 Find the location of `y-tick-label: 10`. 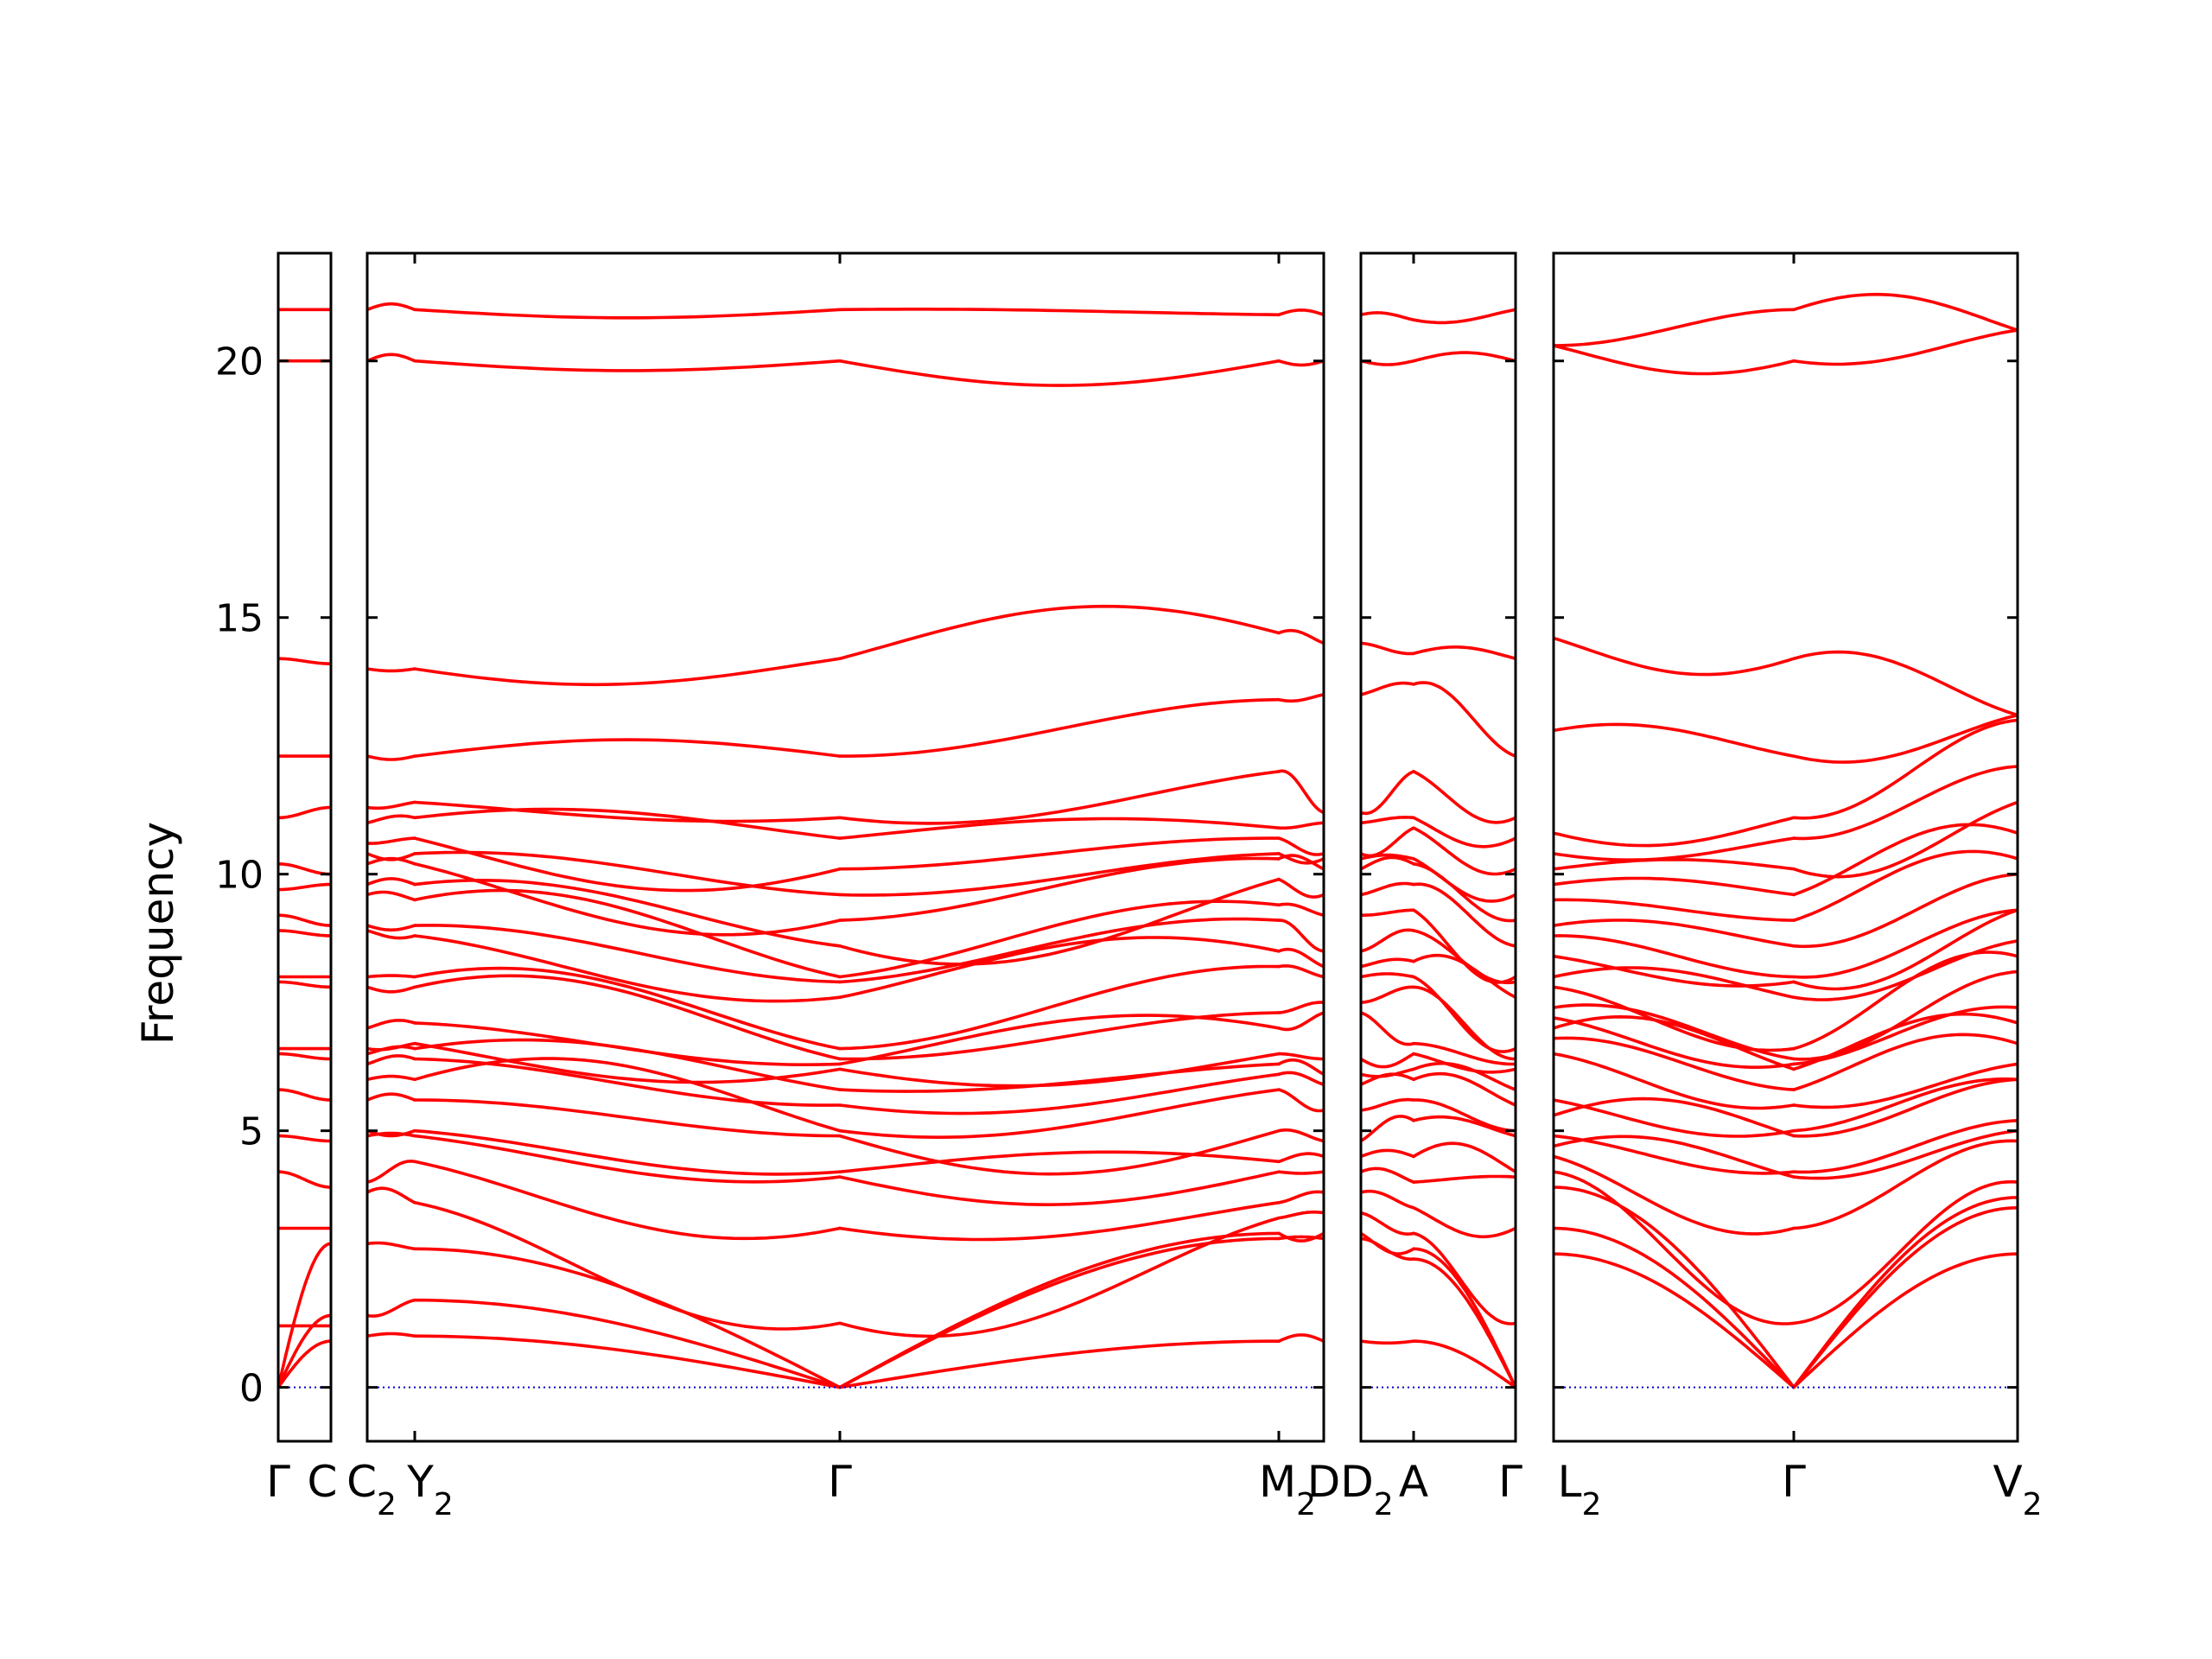

y-tick-label: 10 is located at coordinates (239, 876).